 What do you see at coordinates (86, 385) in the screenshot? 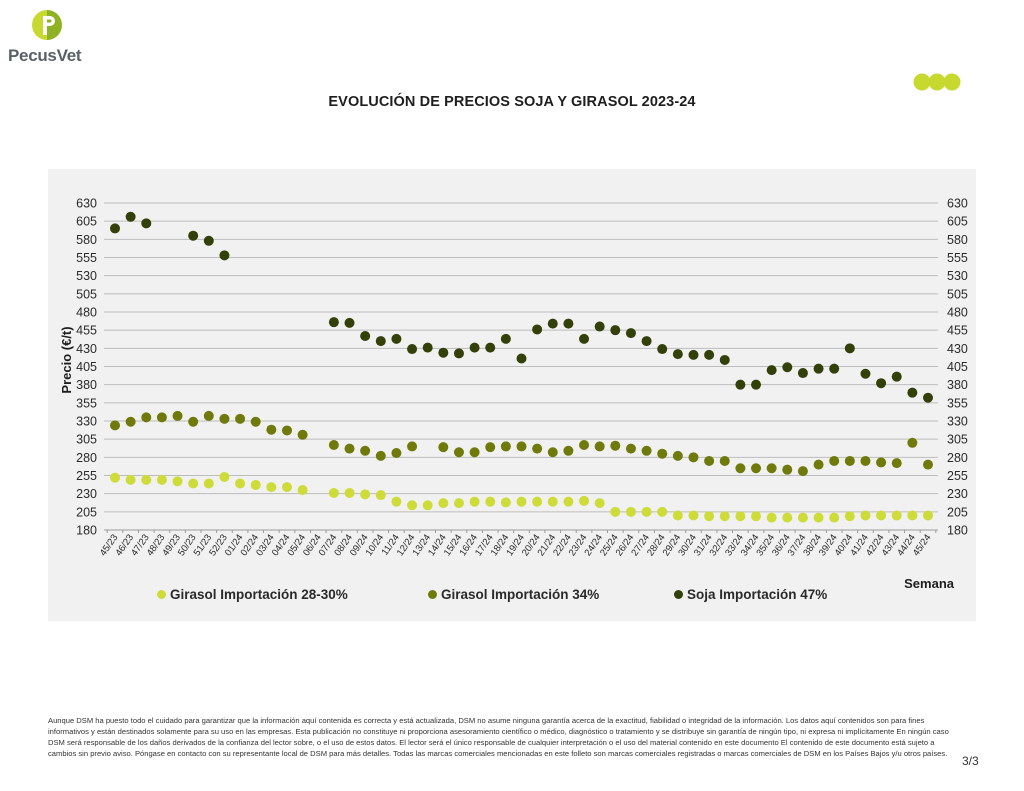
I see `y-tick-label-left: 380` at bounding box center [86, 385].